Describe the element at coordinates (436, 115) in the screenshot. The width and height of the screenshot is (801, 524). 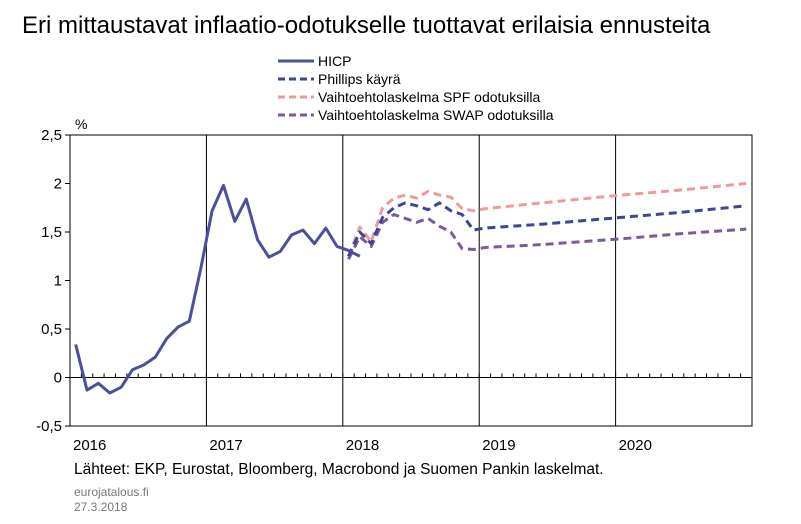
I see `legend-label-swap: Vaihtoehtolaskelma SWAP odotuksilla` at that location.